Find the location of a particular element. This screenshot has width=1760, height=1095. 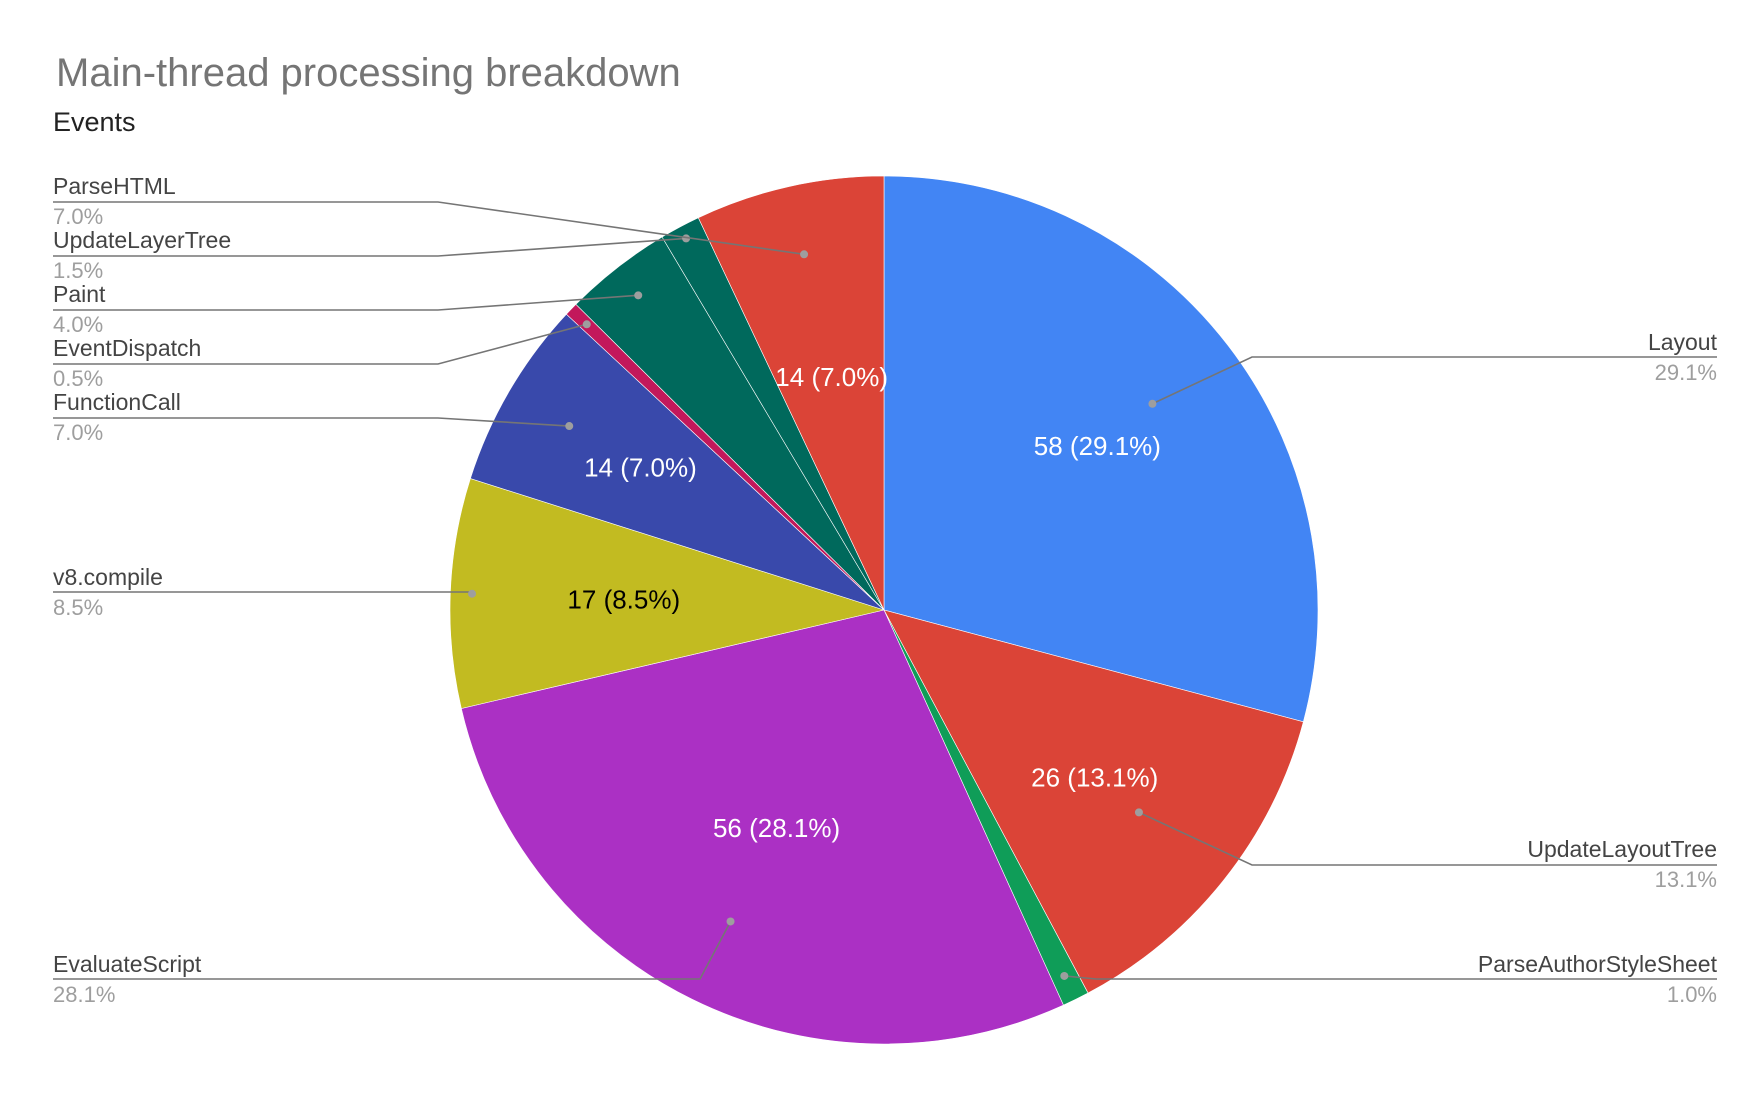

slice-value-label-updatelayouttree: 26 (13.1%) is located at coordinates (1094, 777).